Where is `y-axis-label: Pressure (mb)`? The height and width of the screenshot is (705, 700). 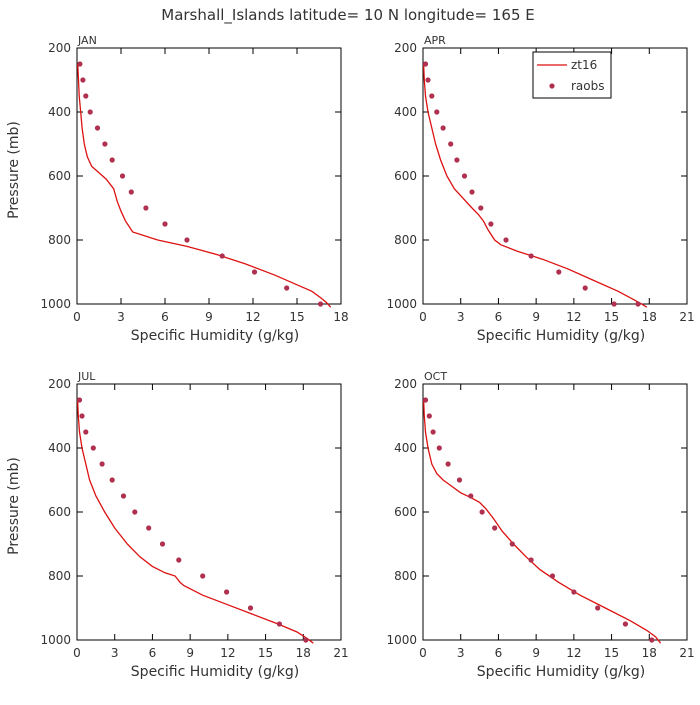 y-axis-label: Pressure (mb) is located at coordinates (14, 506).